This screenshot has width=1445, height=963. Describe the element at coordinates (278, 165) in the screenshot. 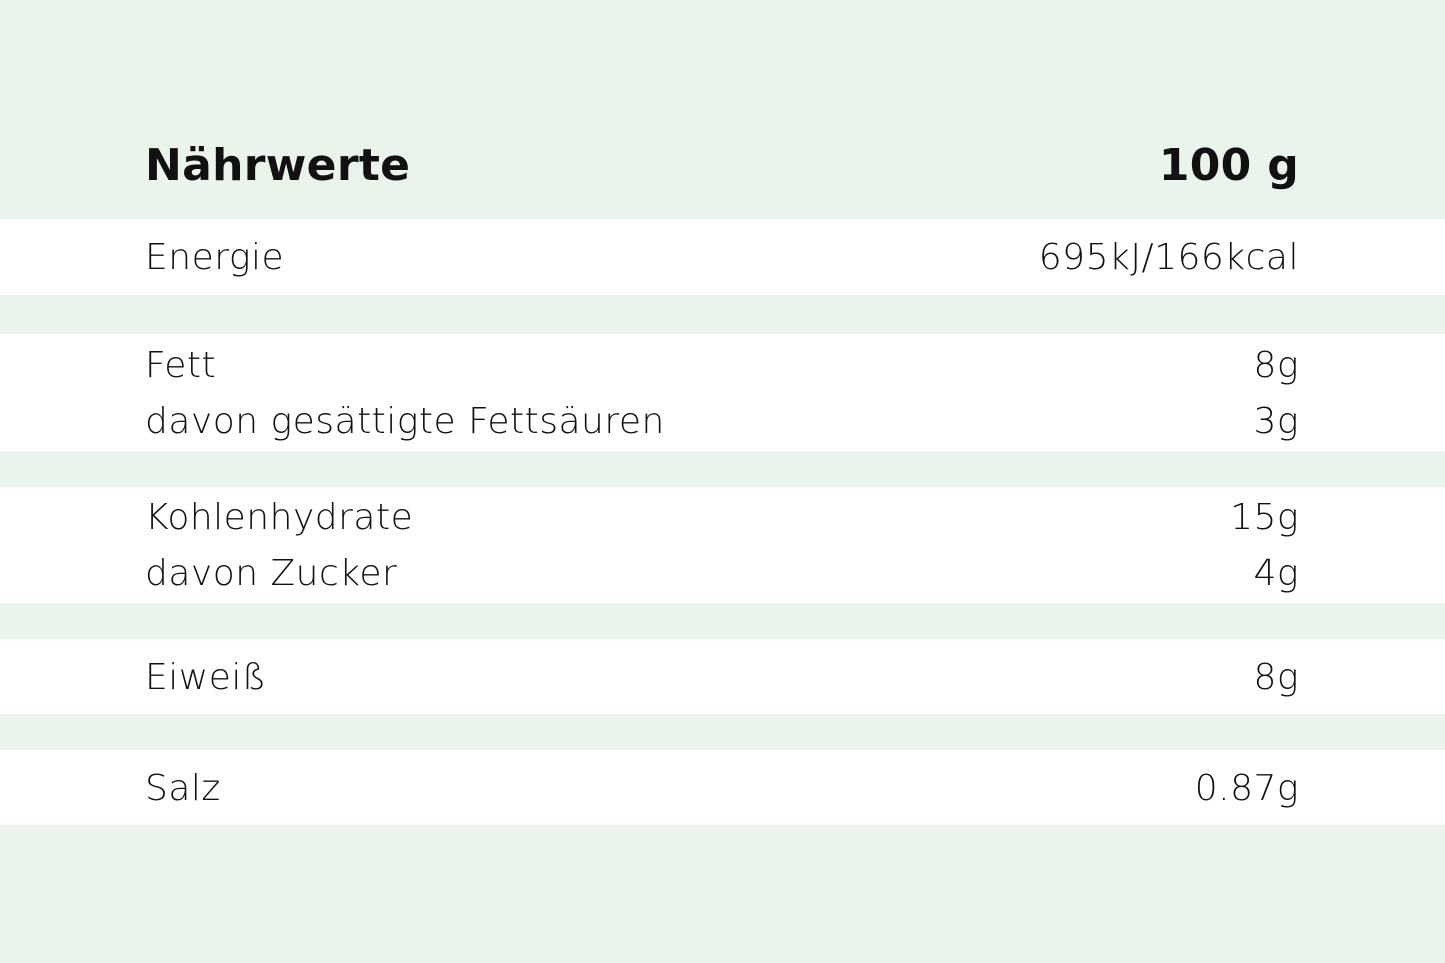

I see `header-label: Nährwerte` at that location.